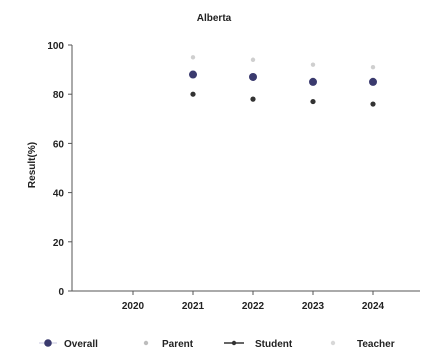 The height and width of the screenshot is (358, 427). I want to click on x-tick-label: 2023, so click(313, 306).